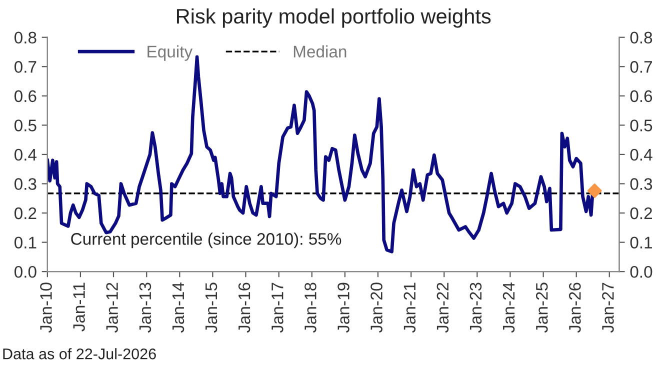 The height and width of the screenshot is (366, 668). What do you see at coordinates (508, 307) in the screenshot?
I see `x-tick-label: Jan-24` at bounding box center [508, 307].